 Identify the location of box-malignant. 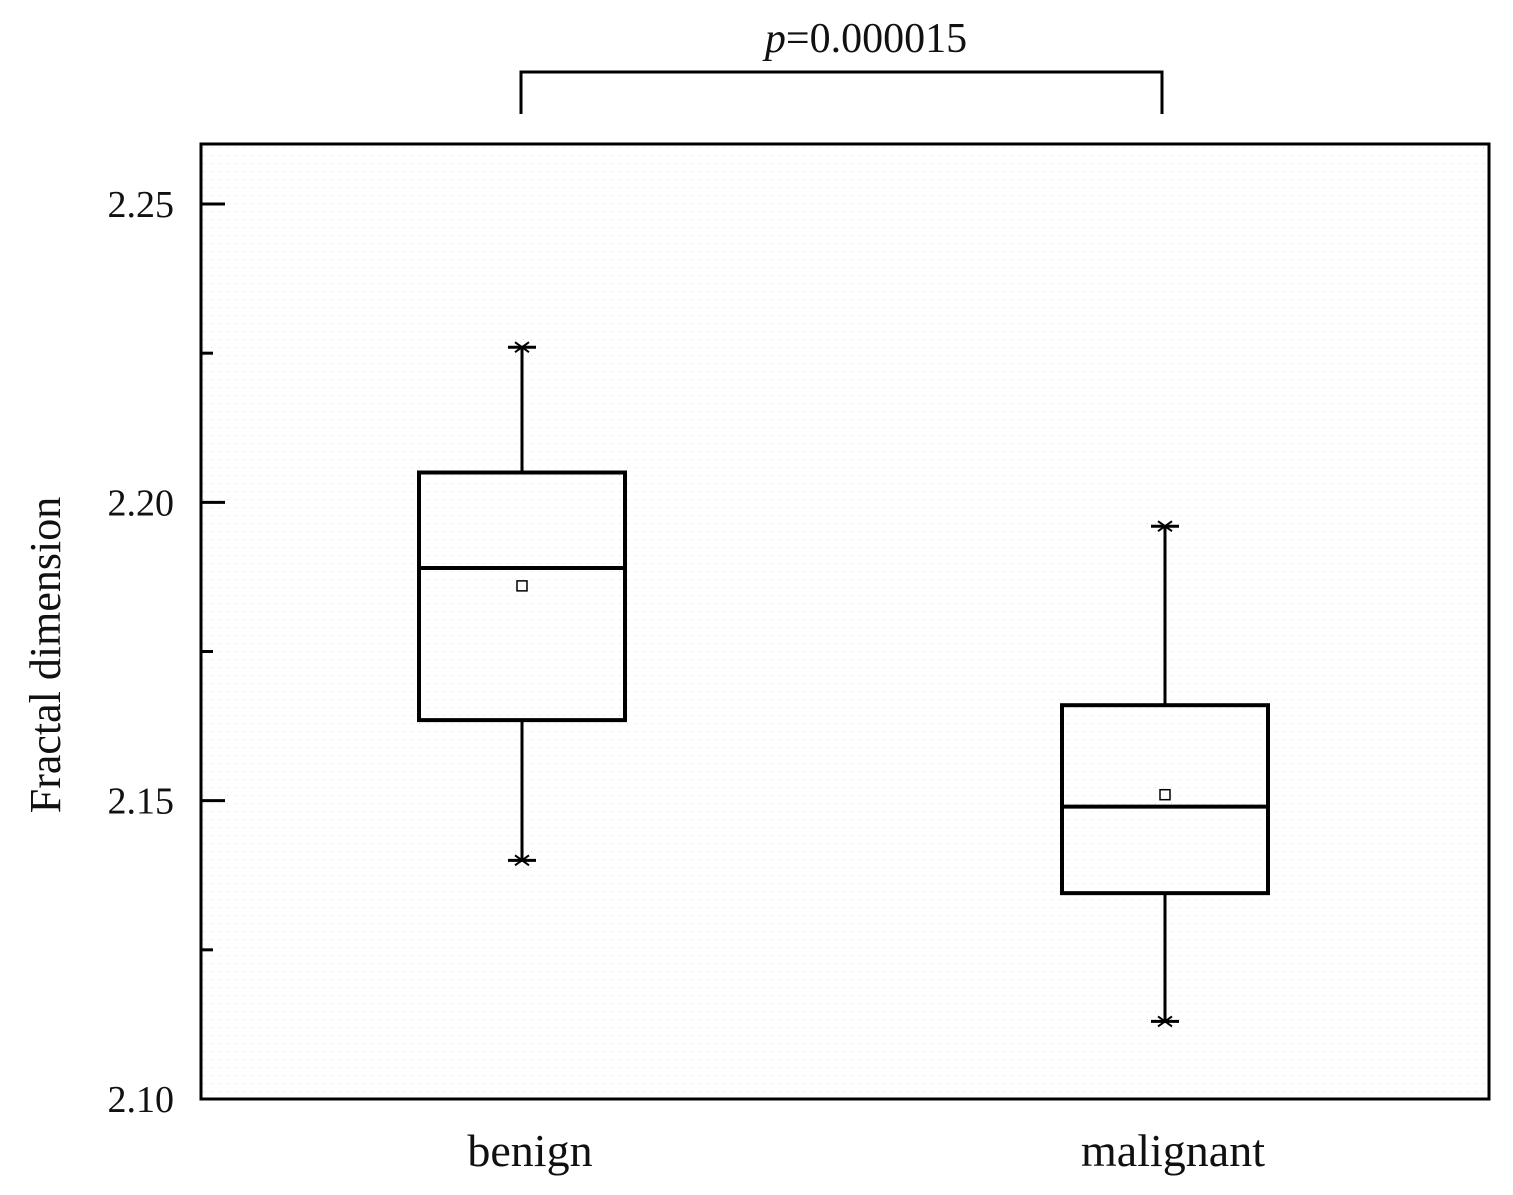
(1165, 774).